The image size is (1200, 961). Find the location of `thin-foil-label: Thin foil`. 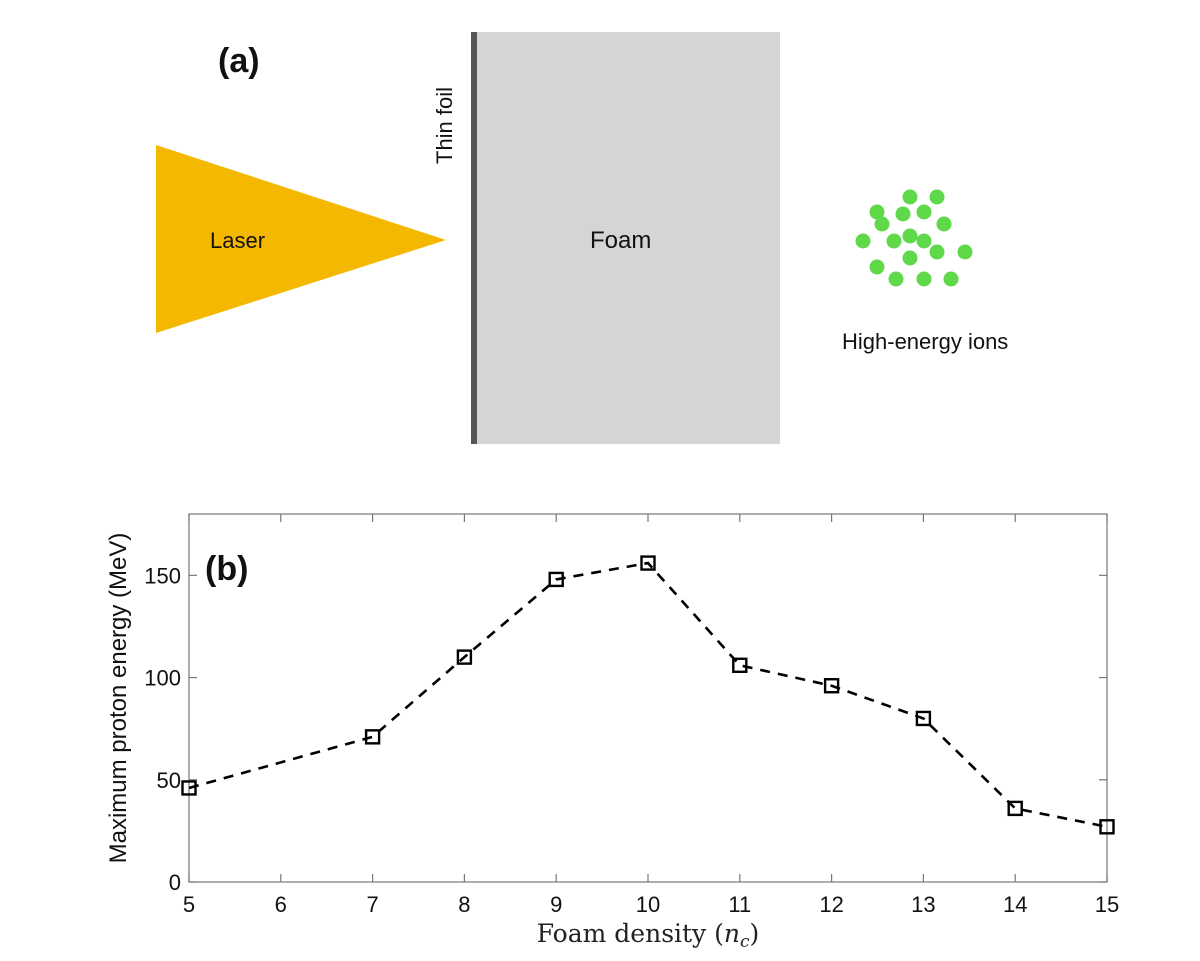

thin-foil-label: Thin foil is located at coordinates (444, 125).